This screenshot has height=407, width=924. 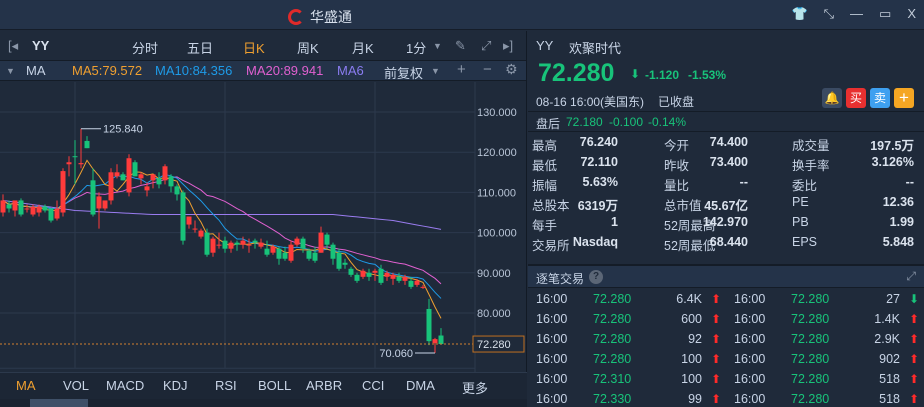 What do you see at coordinates (508, 45) in the screenshot?
I see `collapse-right-icon: ▸]` at bounding box center [508, 45].